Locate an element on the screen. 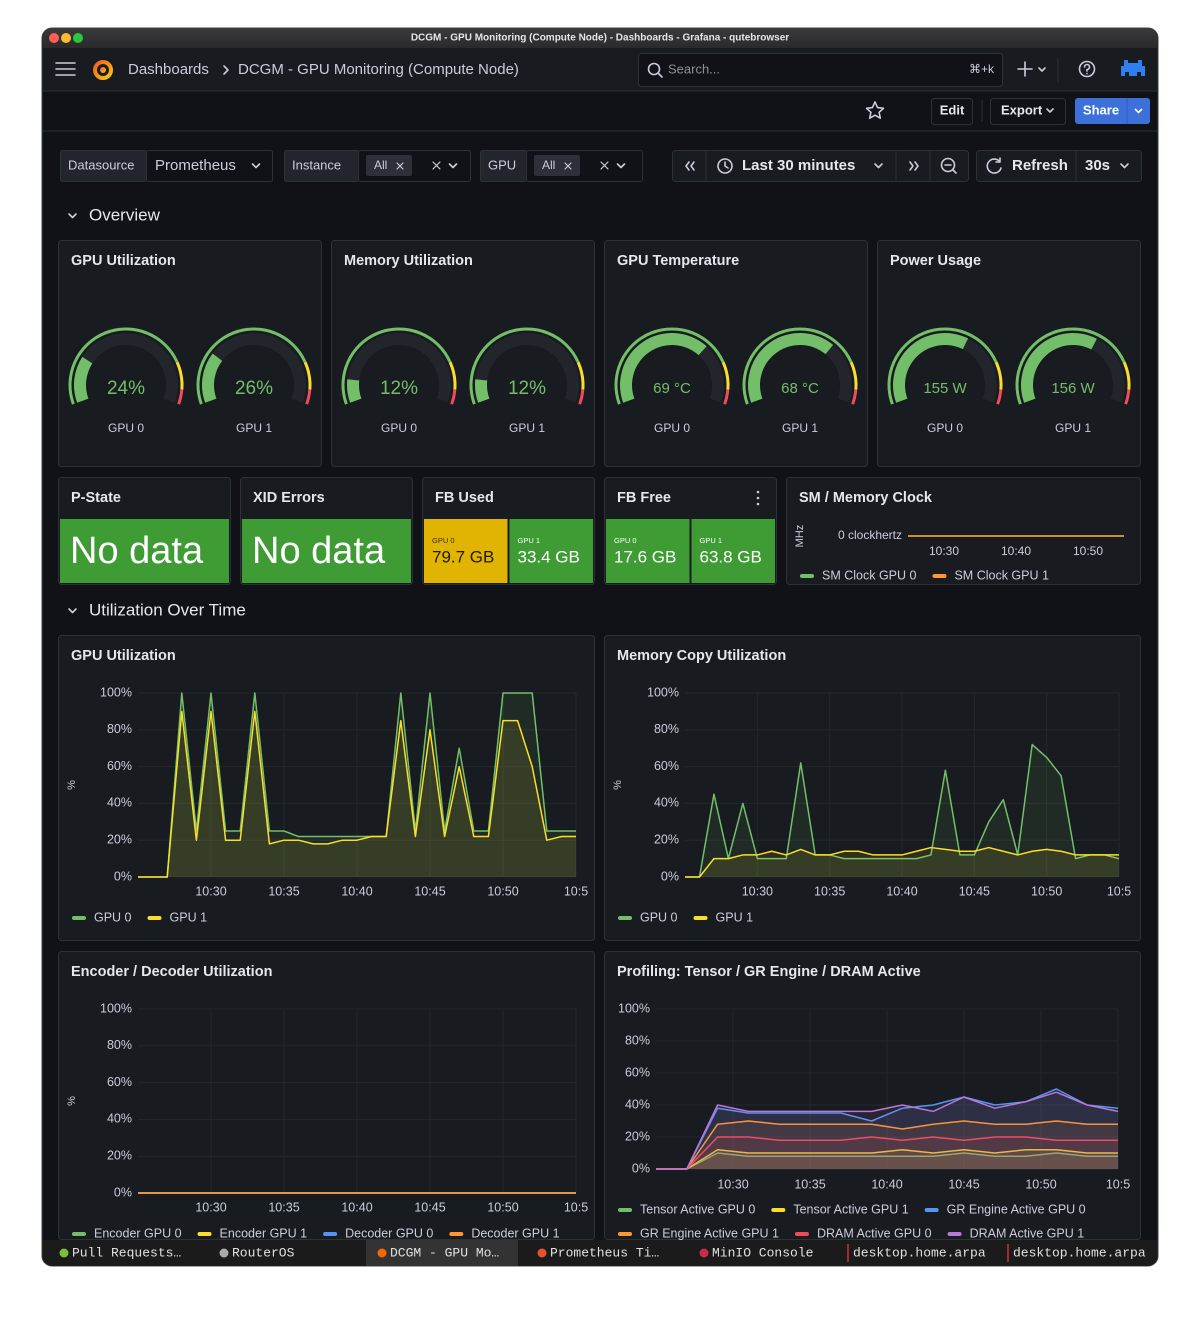 The height and width of the screenshot is (1327, 1200). refresh-interval: 30s is located at coordinates (1097, 165).